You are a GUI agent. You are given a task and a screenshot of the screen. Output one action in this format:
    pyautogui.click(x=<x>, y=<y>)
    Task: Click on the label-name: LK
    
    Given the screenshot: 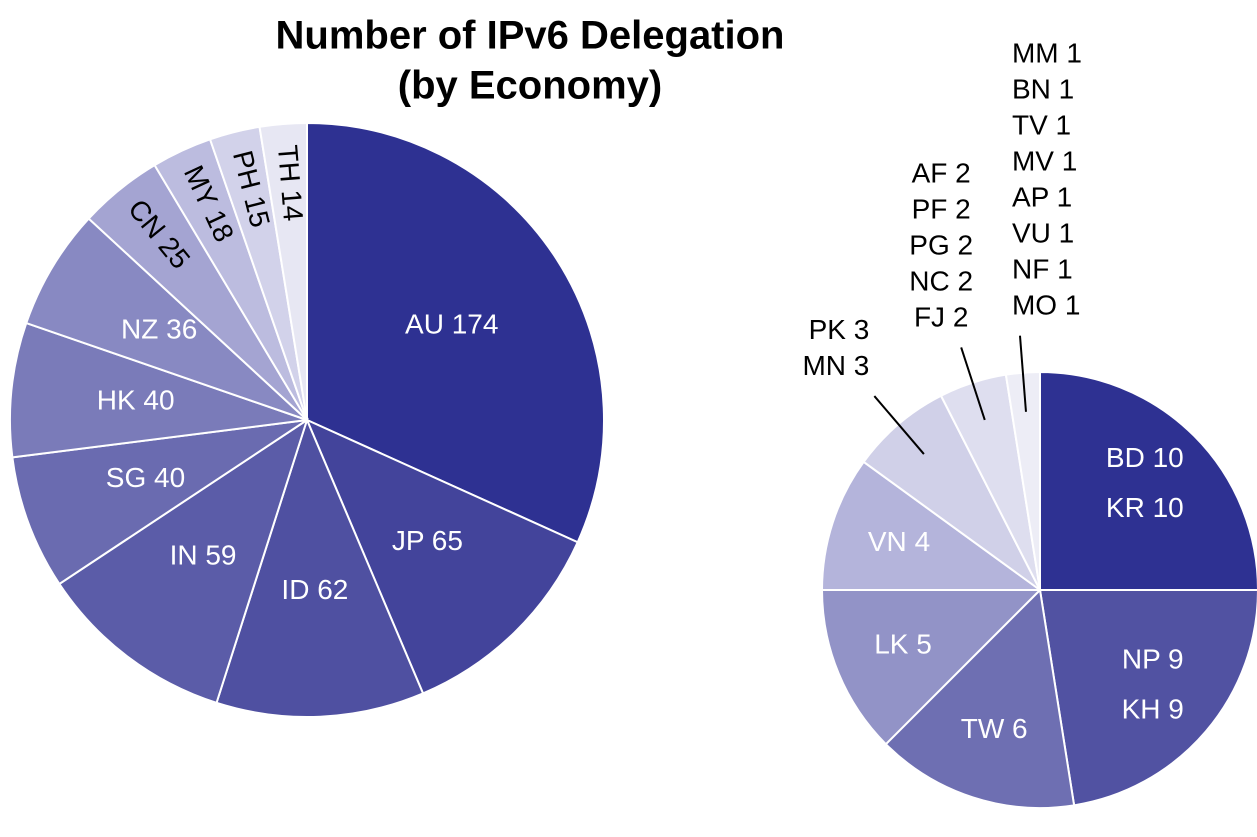 What is the action you would take?
    pyautogui.click(x=891, y=644)
    